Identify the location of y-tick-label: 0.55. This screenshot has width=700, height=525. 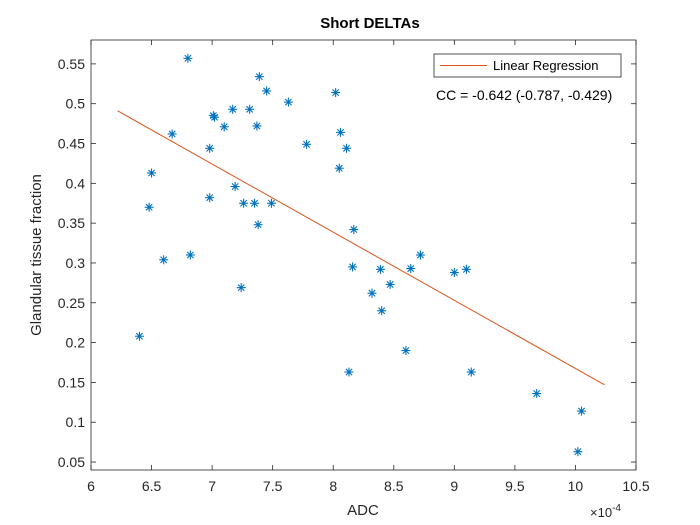
(71, 64).